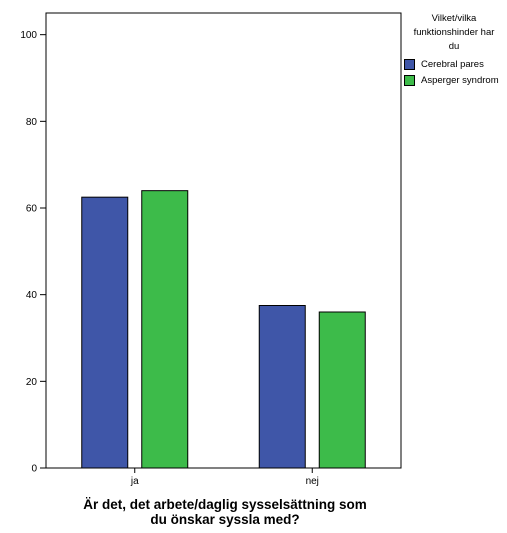  I want to click on legend-title: Vilket/vilka funktionshinder har du, so click(452, 33).